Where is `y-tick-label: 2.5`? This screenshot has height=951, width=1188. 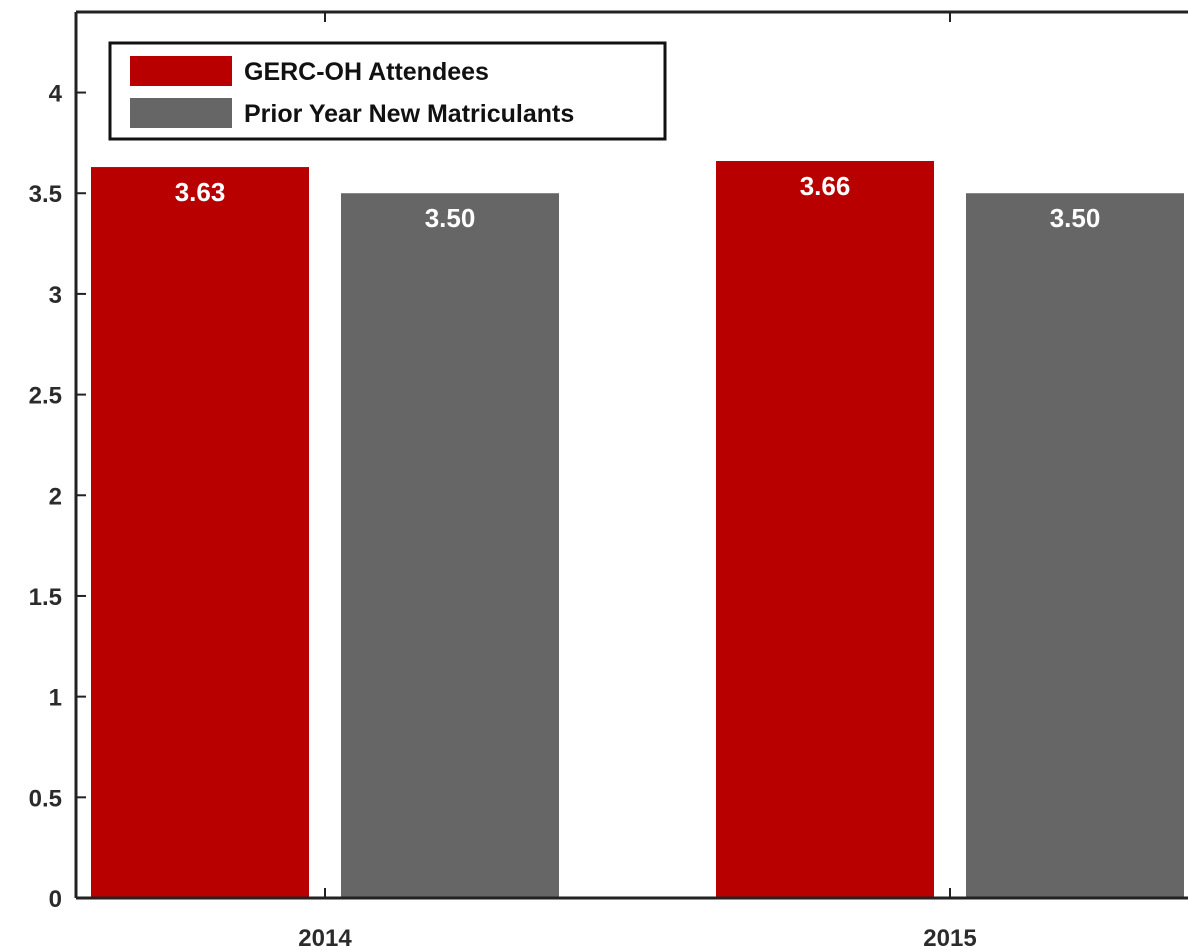 y-tick-label: 2.5 is located at coordinates (45, 396).